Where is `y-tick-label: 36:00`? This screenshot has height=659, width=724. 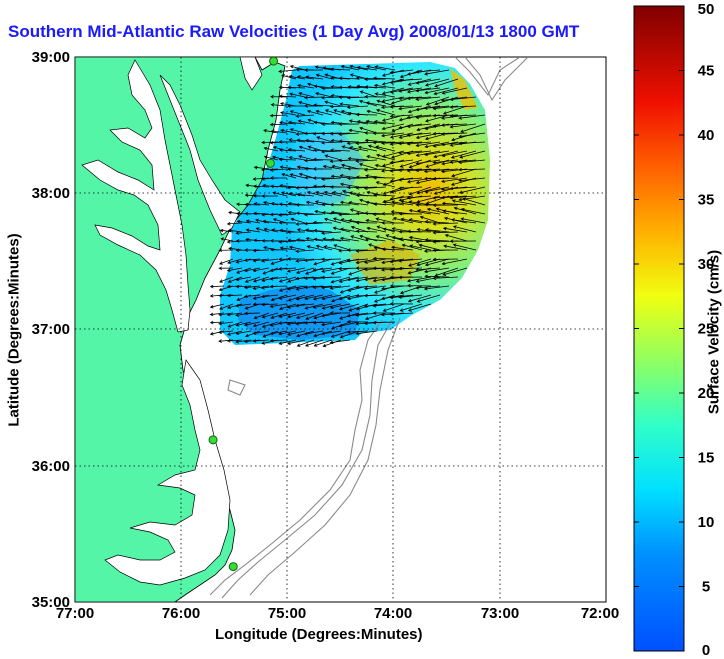
y-tick-label: 36:00 is located at coordinates (51, 466).